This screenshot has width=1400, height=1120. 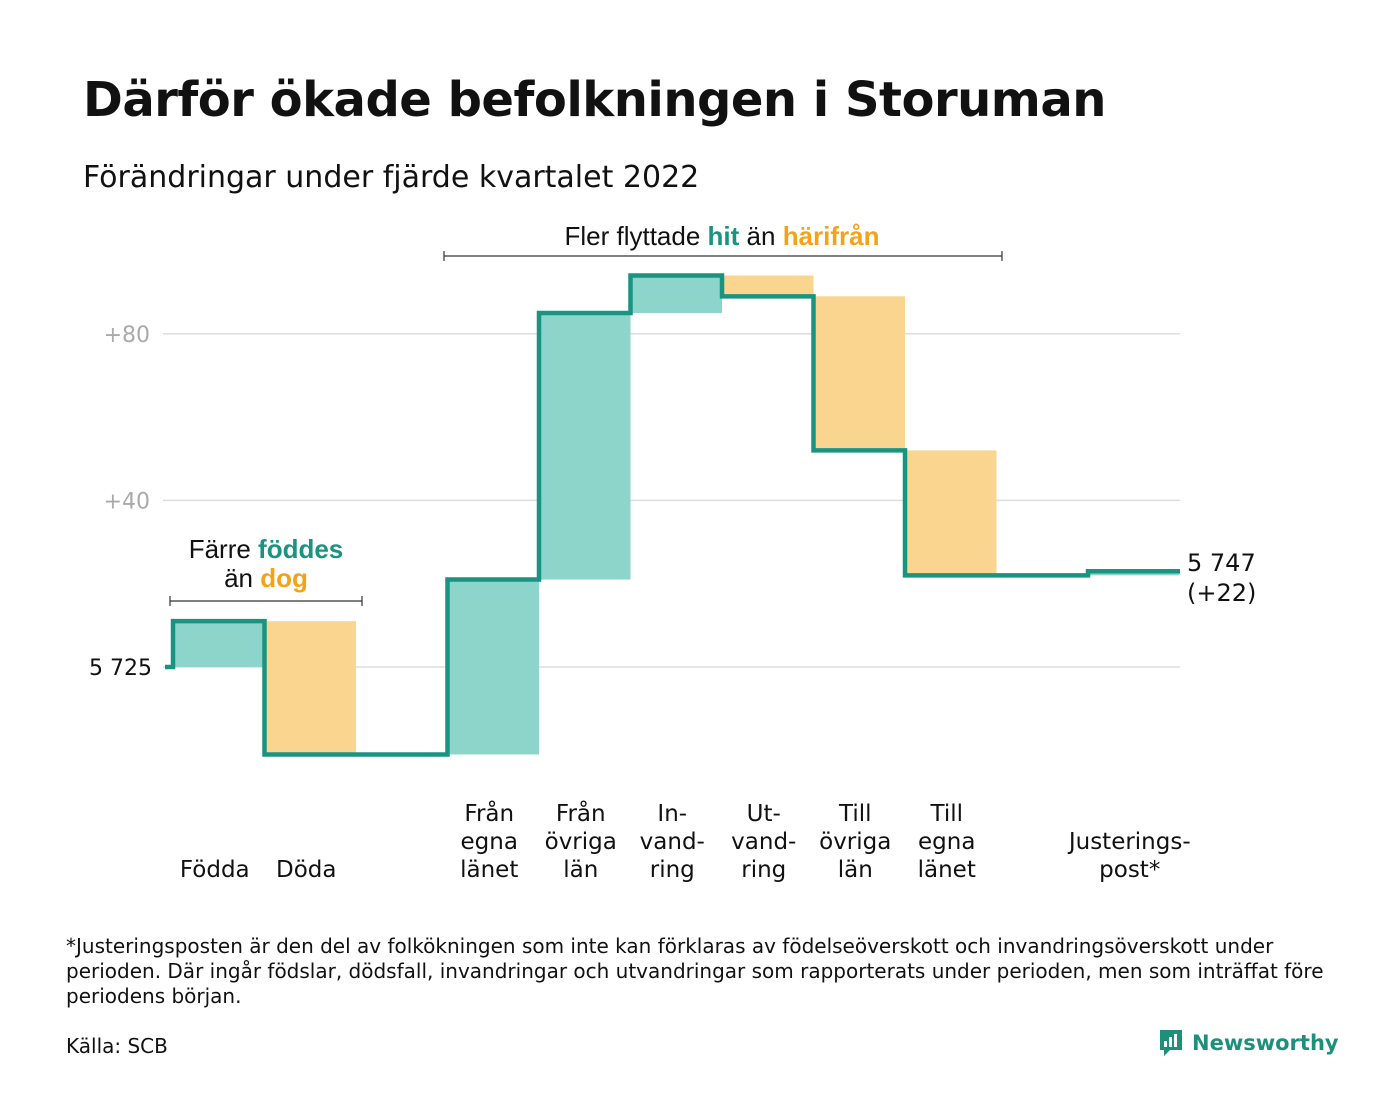 I want to click on category-label: post*, so click(x=1129, y=870).